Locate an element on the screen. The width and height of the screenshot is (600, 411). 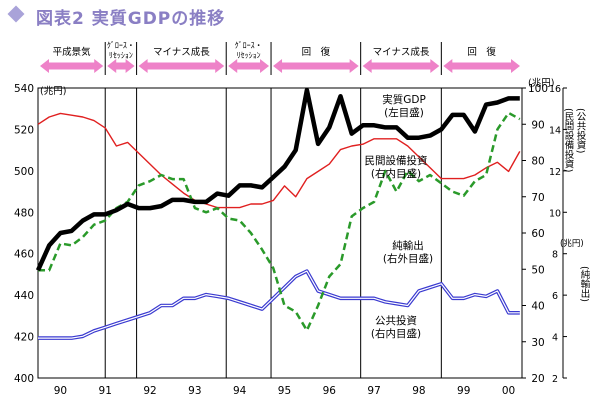
left-tick-label: 440 is located at coordinates (24, 296).